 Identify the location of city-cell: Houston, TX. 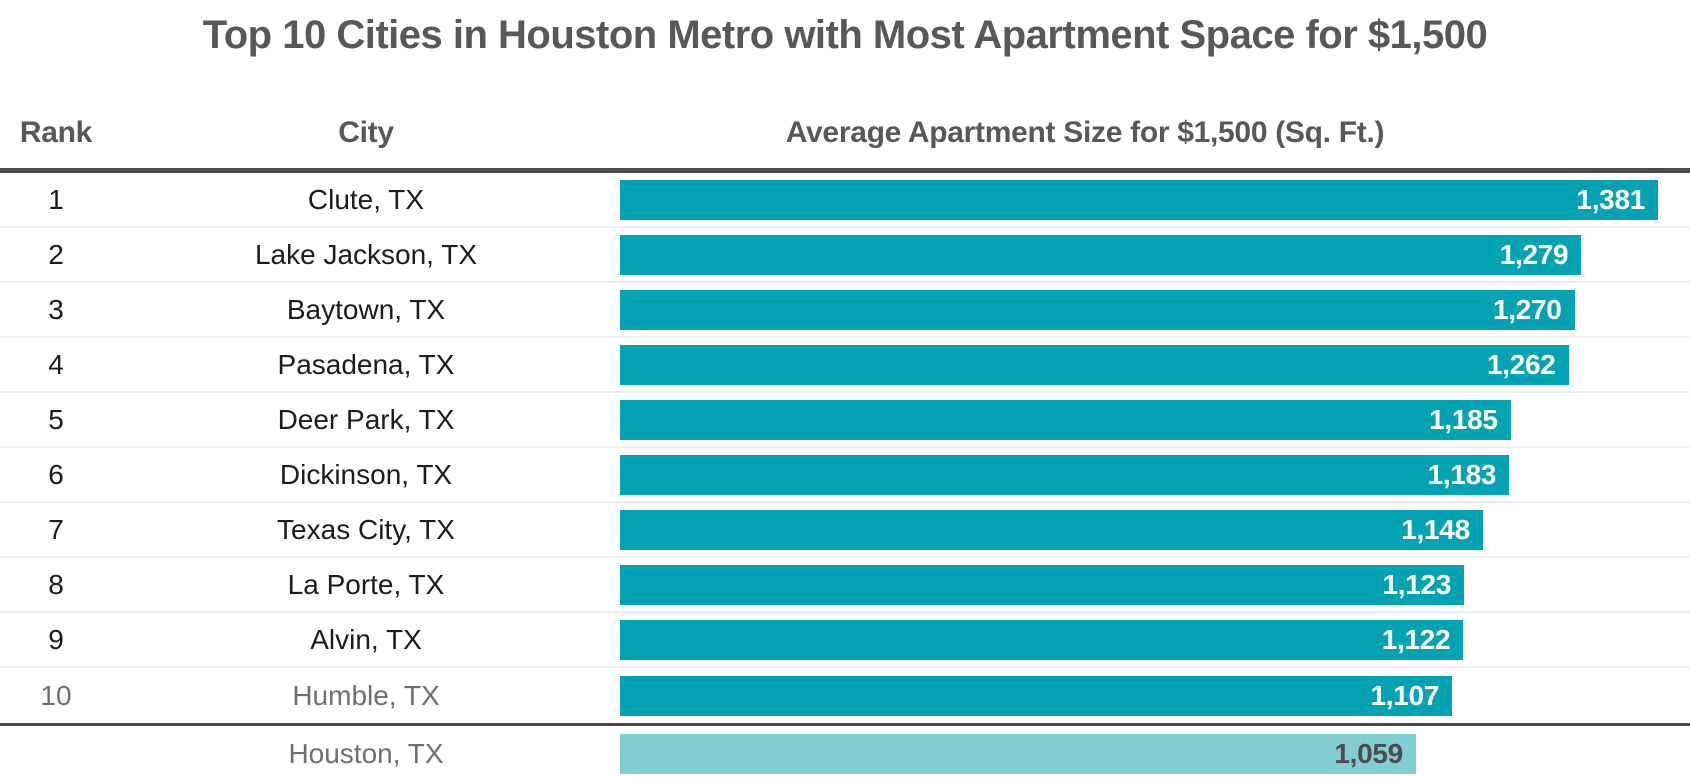
(366, 753).